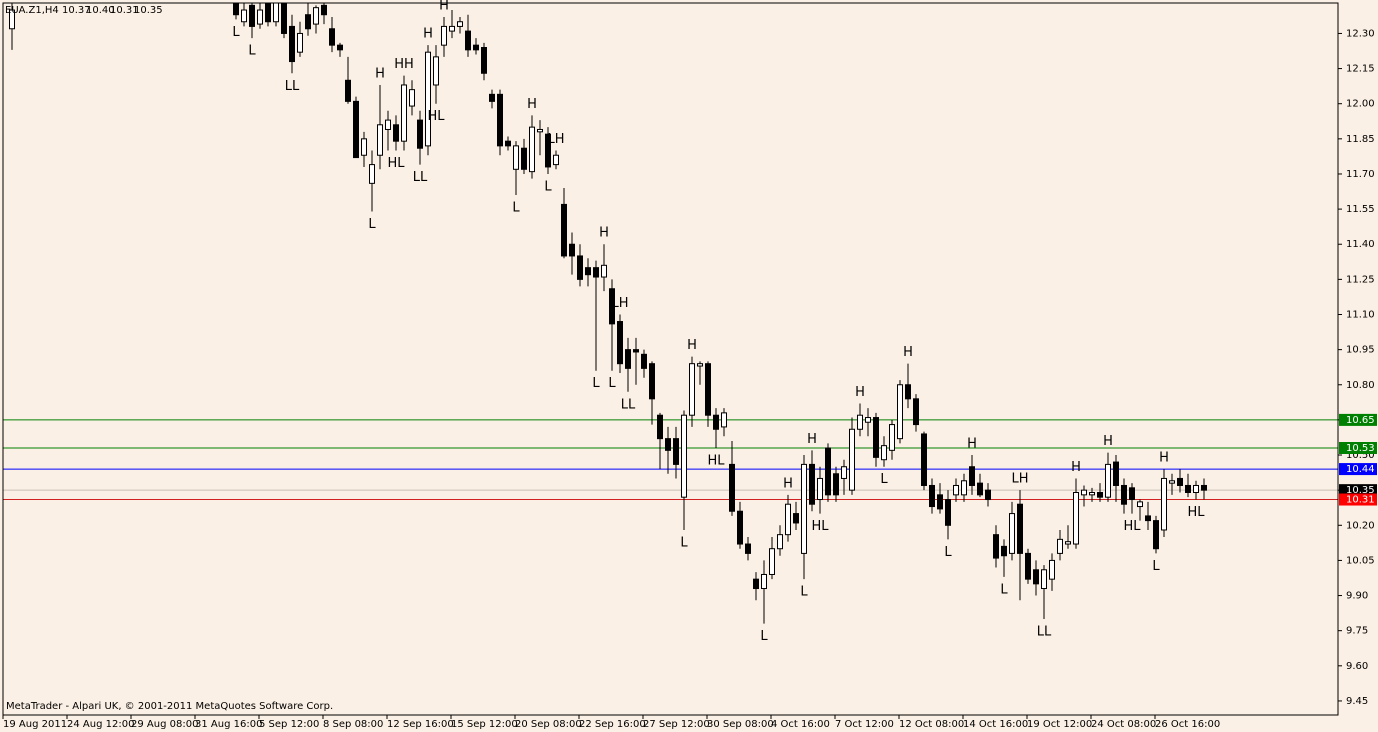 Image resolution: width=1378 pixels, height=732 pixels. Describe the element at coordinates (1360, 385) in the screenshot. I see `y-tick-label: 10.80` at that location.